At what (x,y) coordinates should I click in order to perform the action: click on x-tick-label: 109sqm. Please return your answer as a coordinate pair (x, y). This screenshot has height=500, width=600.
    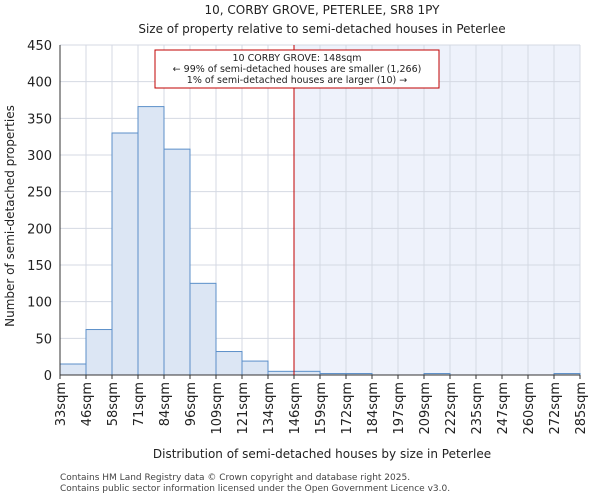
    Looking at the image, I should click on (217, 408).